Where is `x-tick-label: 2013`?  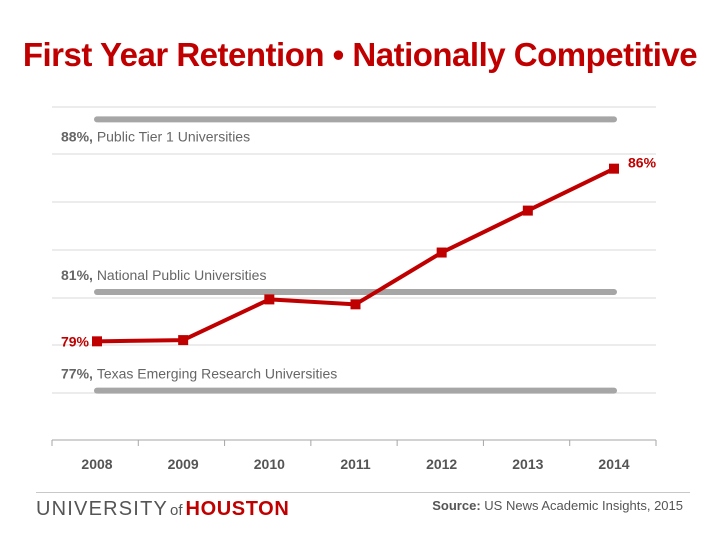
x-tick-label: 2013 is located at coordinates (527, 464).